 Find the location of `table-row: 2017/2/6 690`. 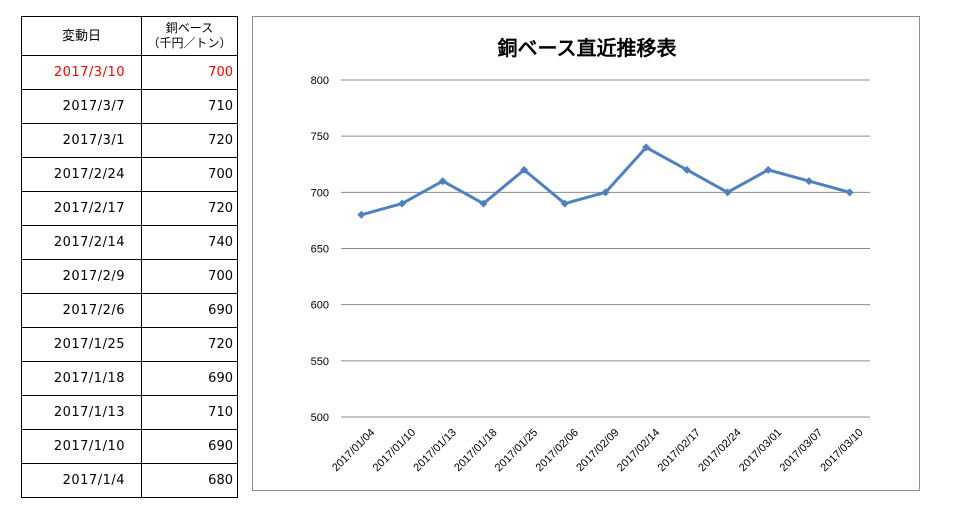

table-row: 2017/2/6 690 is located at coordinates (129, 310).